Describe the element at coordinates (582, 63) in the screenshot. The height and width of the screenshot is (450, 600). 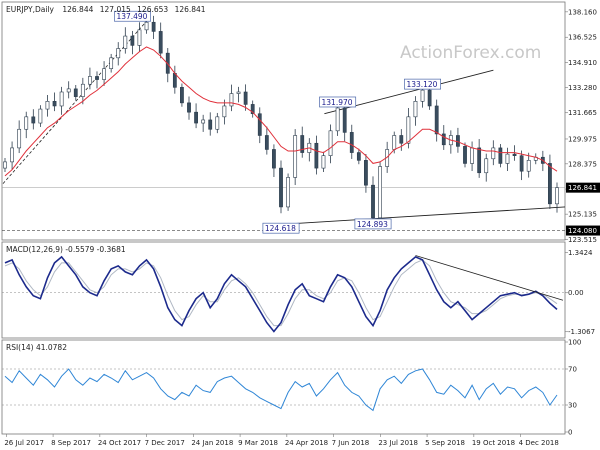
I see `price-tick-label: 134.910` at that location.